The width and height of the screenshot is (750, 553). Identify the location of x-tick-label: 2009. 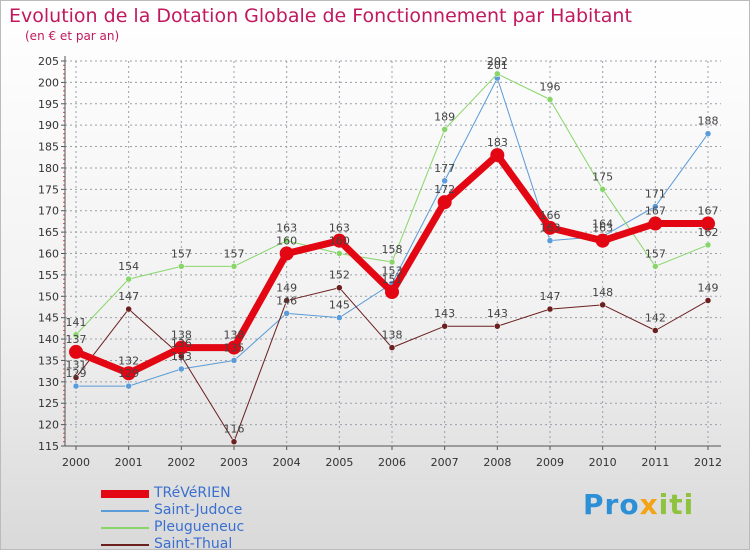
(550, 462).